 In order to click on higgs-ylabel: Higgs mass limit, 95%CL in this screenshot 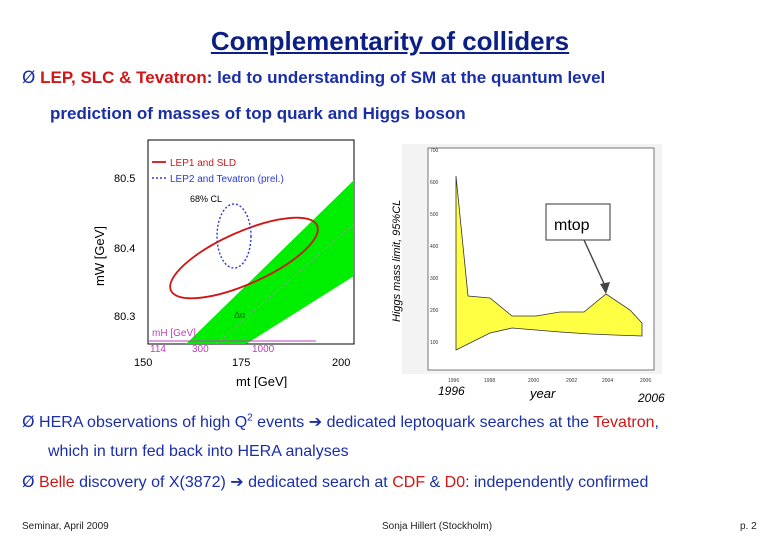, I will do `click(397, 261)`.